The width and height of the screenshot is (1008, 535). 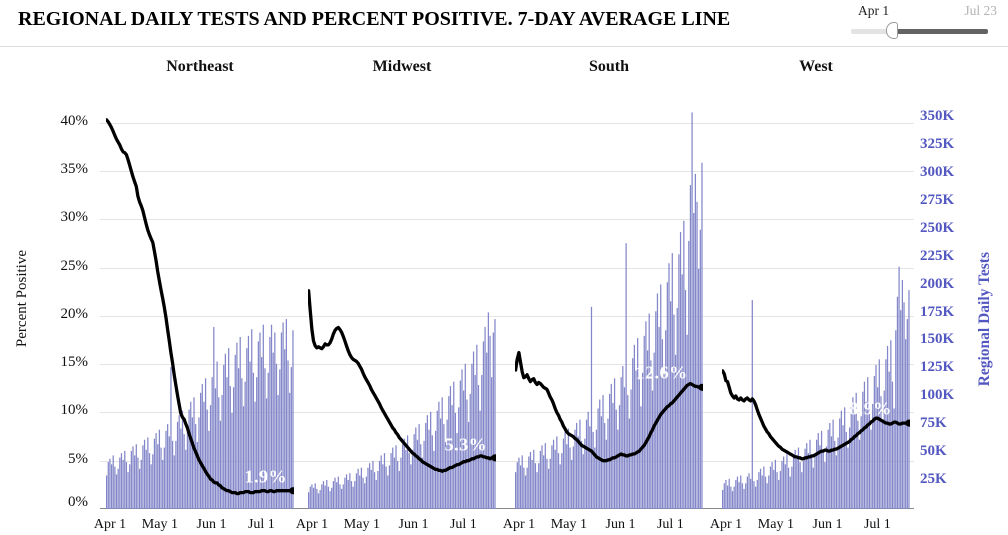 What do you see at coordinates (361, 524) in the screenshot?
I see `x-tick-midwest-May 1: May 1` at bounding box center [361, 524].